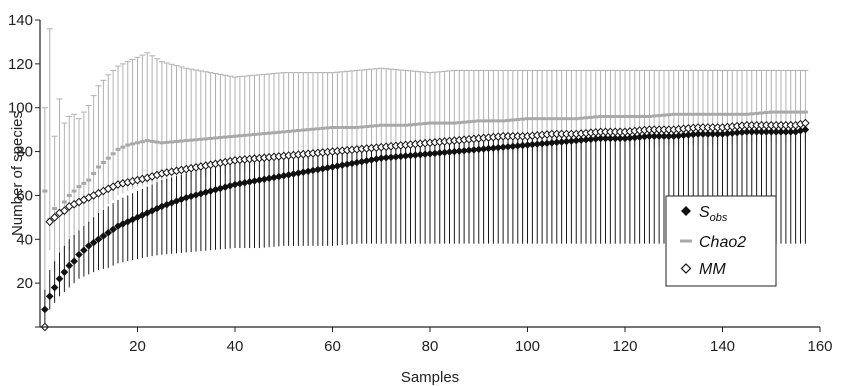  Describe the element at coordinates (24, 239) in the screenshot. I see `y-tick-label: 40` at that location.